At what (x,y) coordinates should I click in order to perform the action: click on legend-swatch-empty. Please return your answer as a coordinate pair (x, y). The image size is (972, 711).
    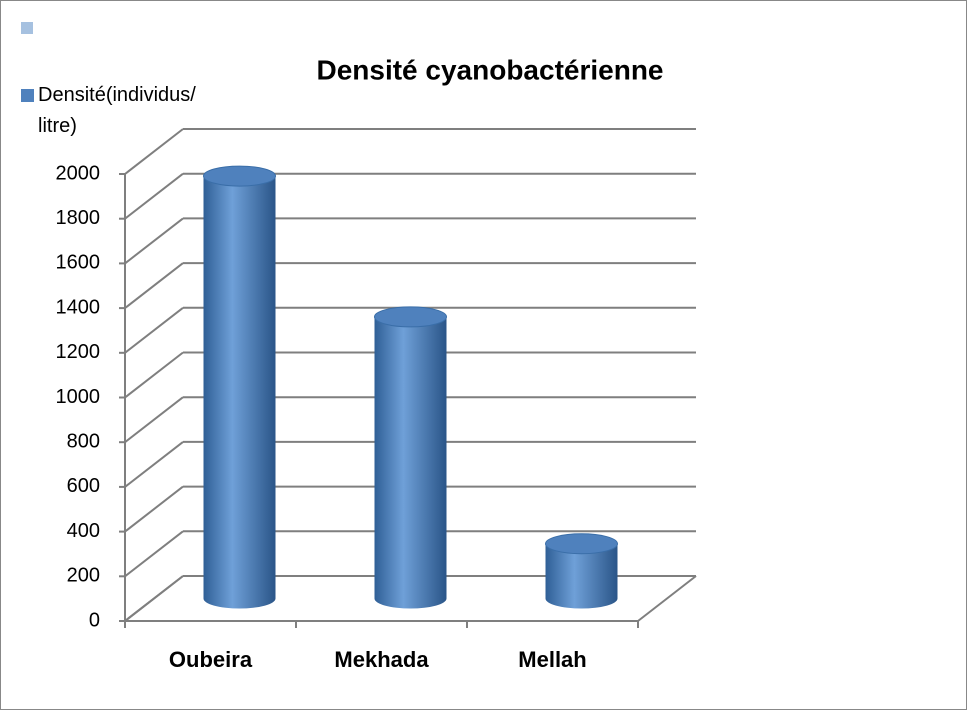
    Looking at the image, I should click on (27, 28).